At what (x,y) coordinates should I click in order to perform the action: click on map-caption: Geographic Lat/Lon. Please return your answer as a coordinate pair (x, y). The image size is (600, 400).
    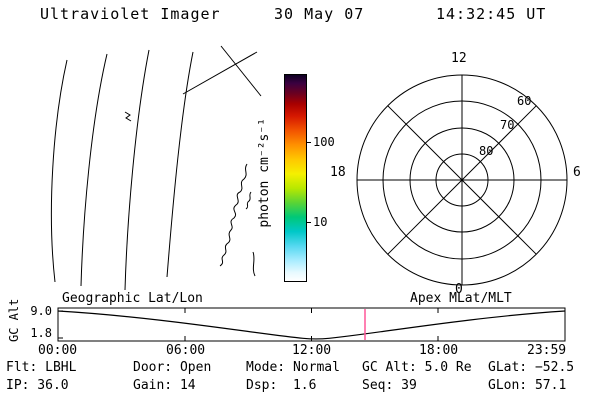
    Looking at the image, I should click on (132, 298).